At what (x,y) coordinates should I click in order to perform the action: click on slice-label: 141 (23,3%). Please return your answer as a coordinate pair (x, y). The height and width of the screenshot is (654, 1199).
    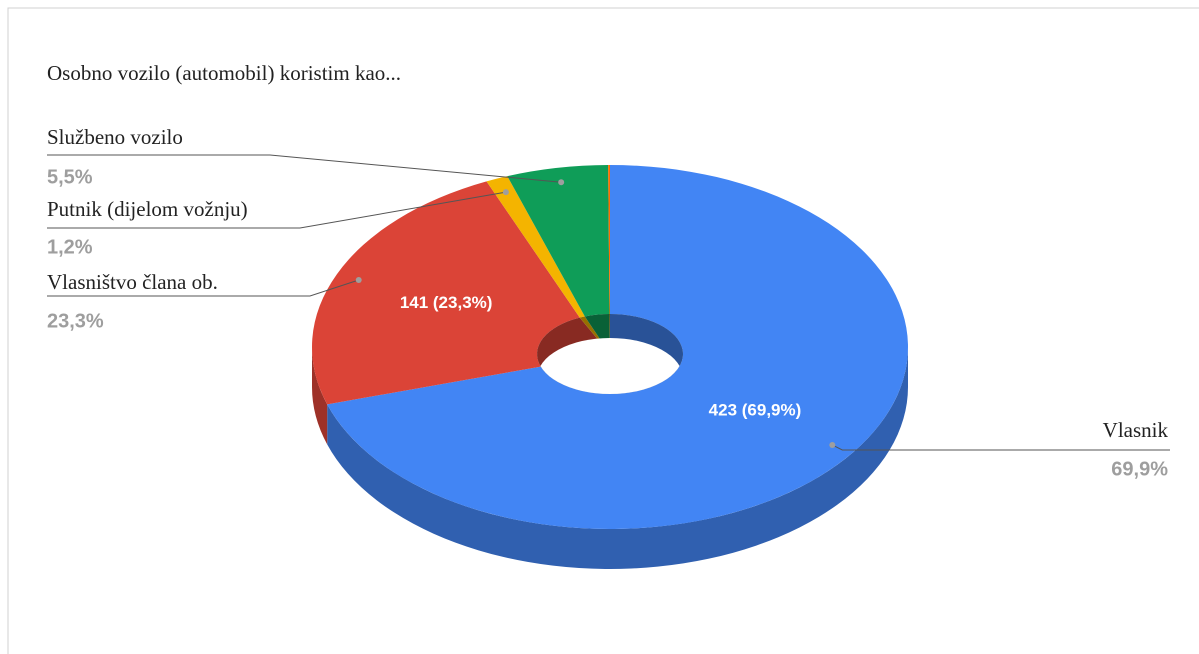
    Looking at the image, I should click on (446, 302).